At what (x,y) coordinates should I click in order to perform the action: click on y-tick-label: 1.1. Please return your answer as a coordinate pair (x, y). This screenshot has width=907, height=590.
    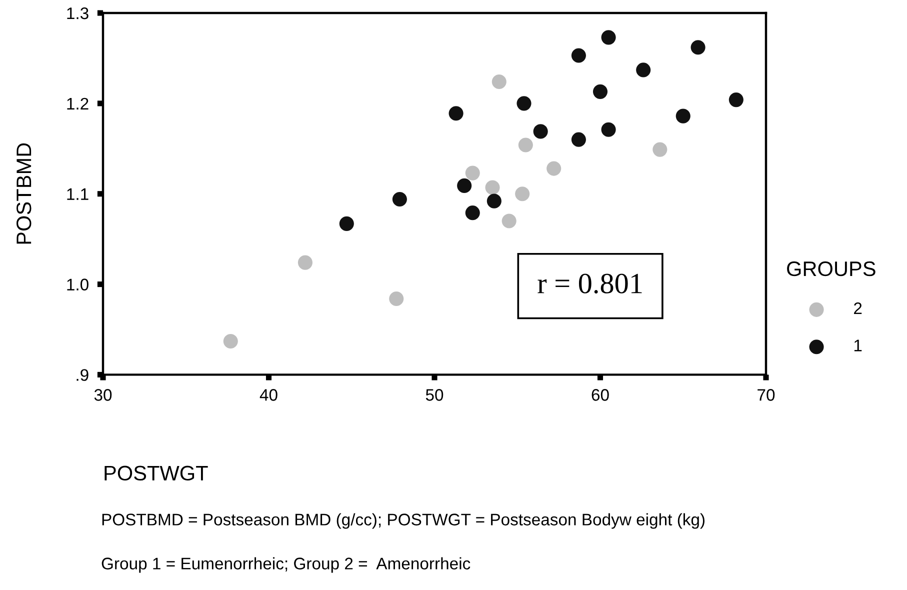
    Looking at the image, I should click on (77, 194).